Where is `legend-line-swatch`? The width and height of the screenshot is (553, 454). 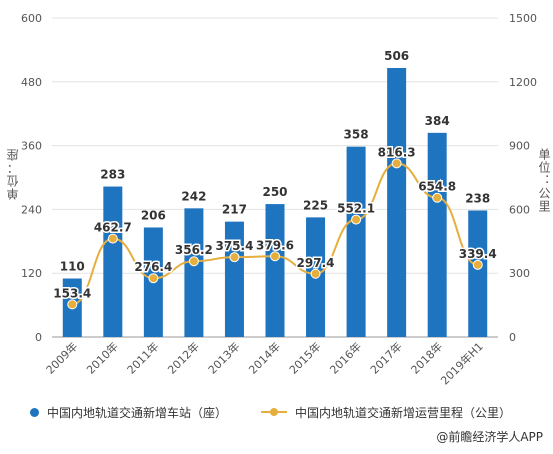
legend-line-swatch is located at coordinates (274, 412).